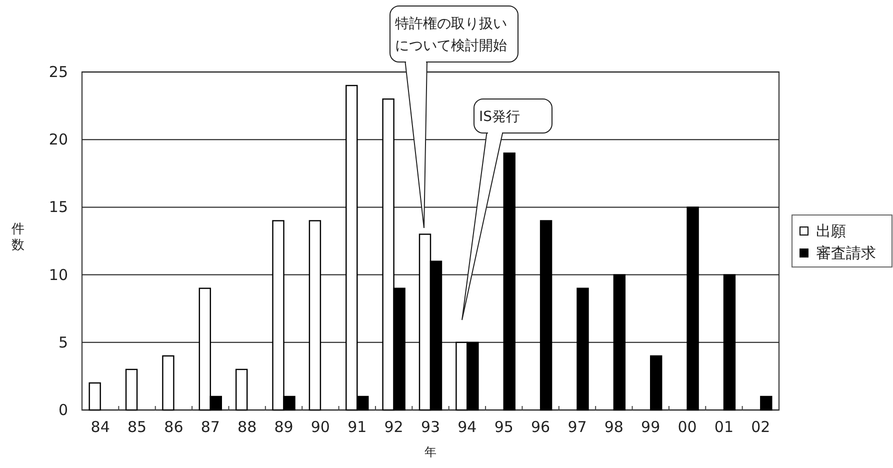 The width and height of the screenshot is (893, 468). What do you see at coordinates (284, 427) in the screenshot?
I see `x-tick-label: 89` at bounding box center [284, 427].